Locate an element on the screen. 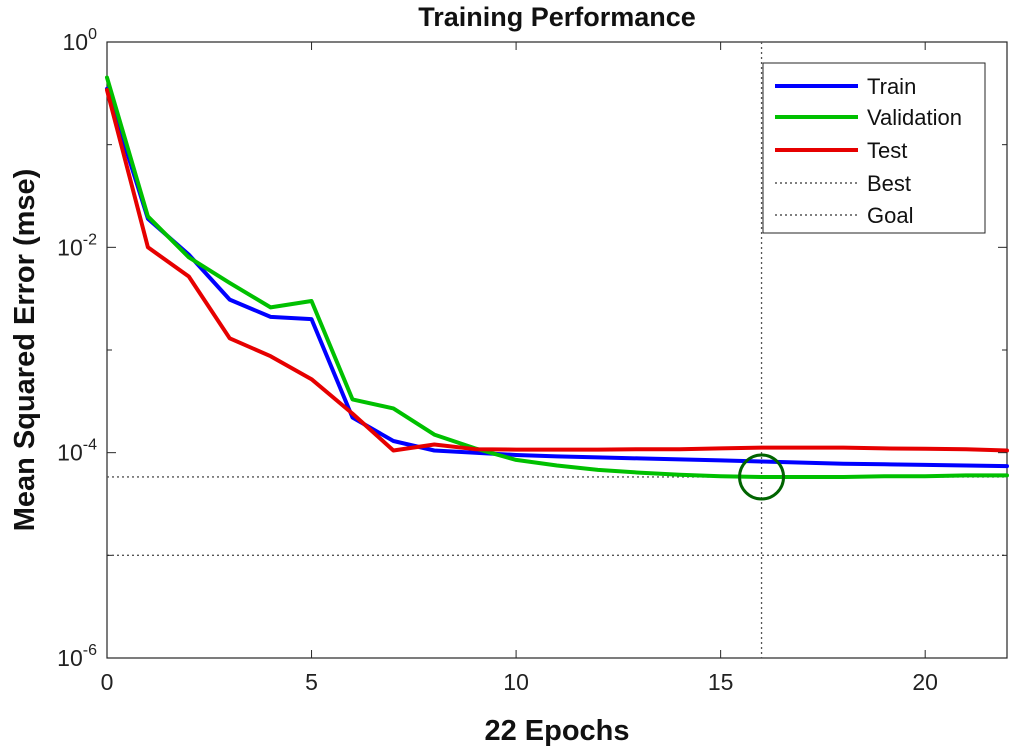 The height and width of the screenshot is (750, 1013). legend-entry-test: Test is located at coordinates (841, 150).